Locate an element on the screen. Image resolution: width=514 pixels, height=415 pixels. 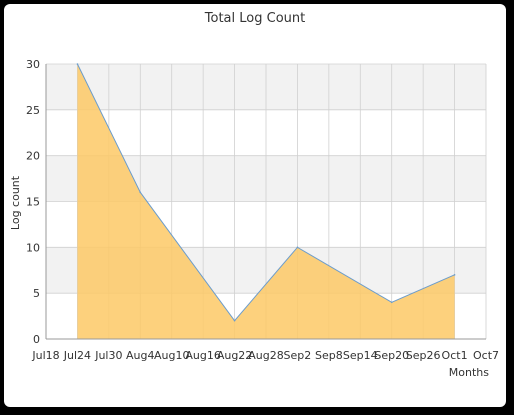
y-tick-label: 10 is located at coordinates (33, 247).